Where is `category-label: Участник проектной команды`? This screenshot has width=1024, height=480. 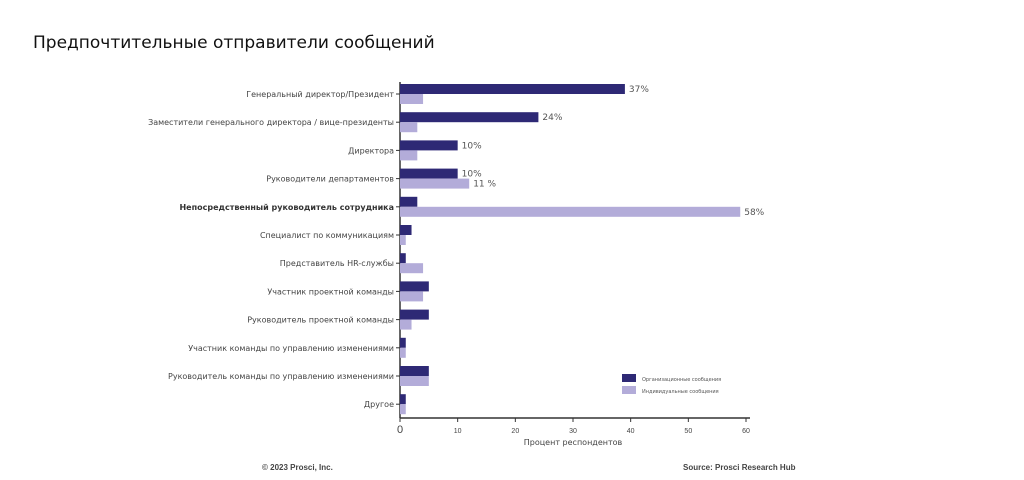
category-label: Участник проектной команды is located at coordinates (330, 291).